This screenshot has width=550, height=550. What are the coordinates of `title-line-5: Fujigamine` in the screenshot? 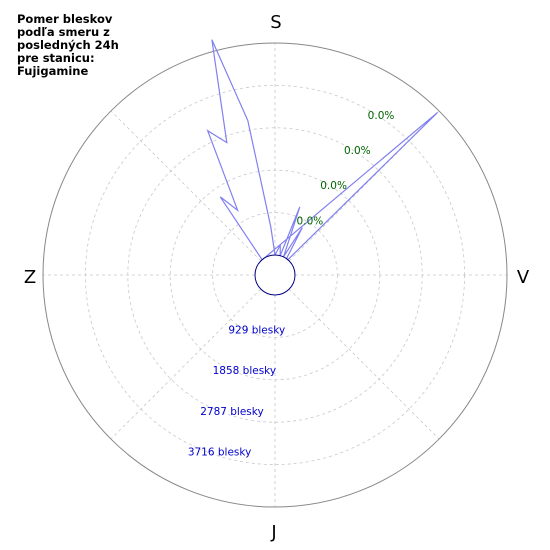 It's located at (53, 71).